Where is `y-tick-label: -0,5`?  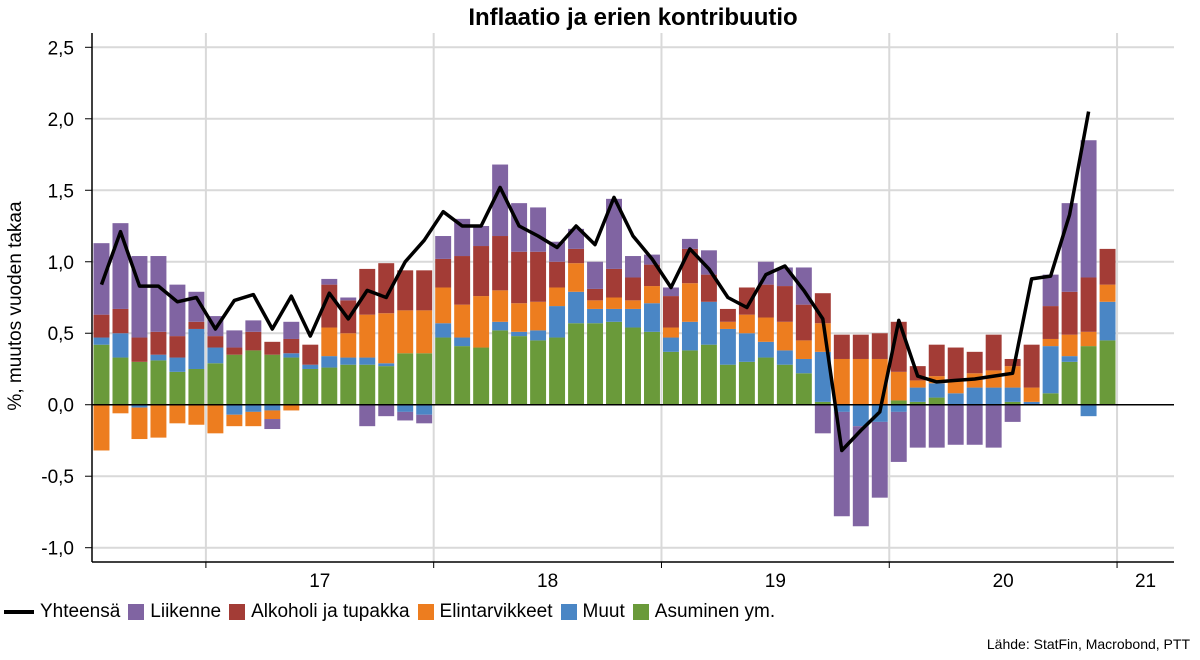 y-tick-label: -0,5 is located at coordinates (57, 477).